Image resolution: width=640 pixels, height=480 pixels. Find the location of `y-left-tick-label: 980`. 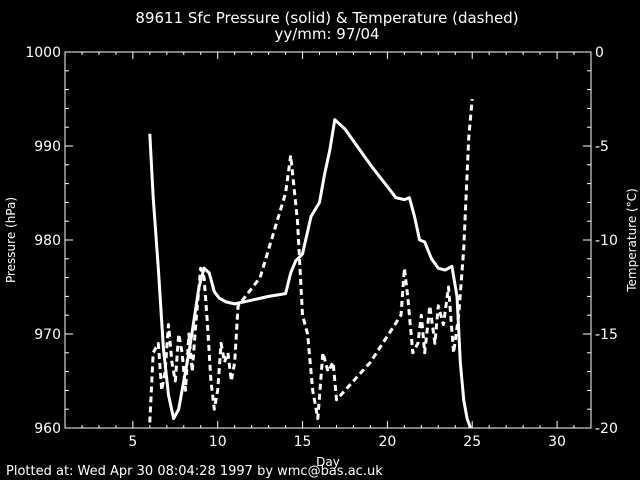

y-left-tick-label: 980 is located at coordinates (47, 241).